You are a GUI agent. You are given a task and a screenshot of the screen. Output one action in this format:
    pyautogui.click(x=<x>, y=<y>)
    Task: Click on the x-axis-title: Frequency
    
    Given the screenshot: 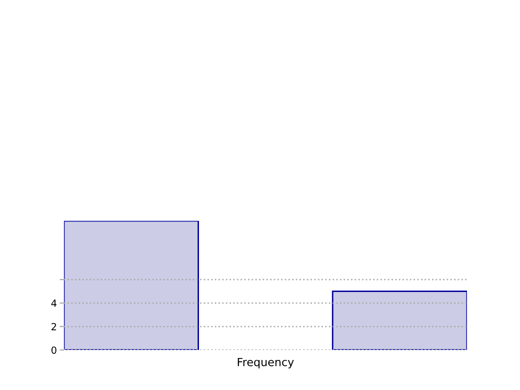 What is the action you would take?
    pyautogui.click(x=266, y=363)
    